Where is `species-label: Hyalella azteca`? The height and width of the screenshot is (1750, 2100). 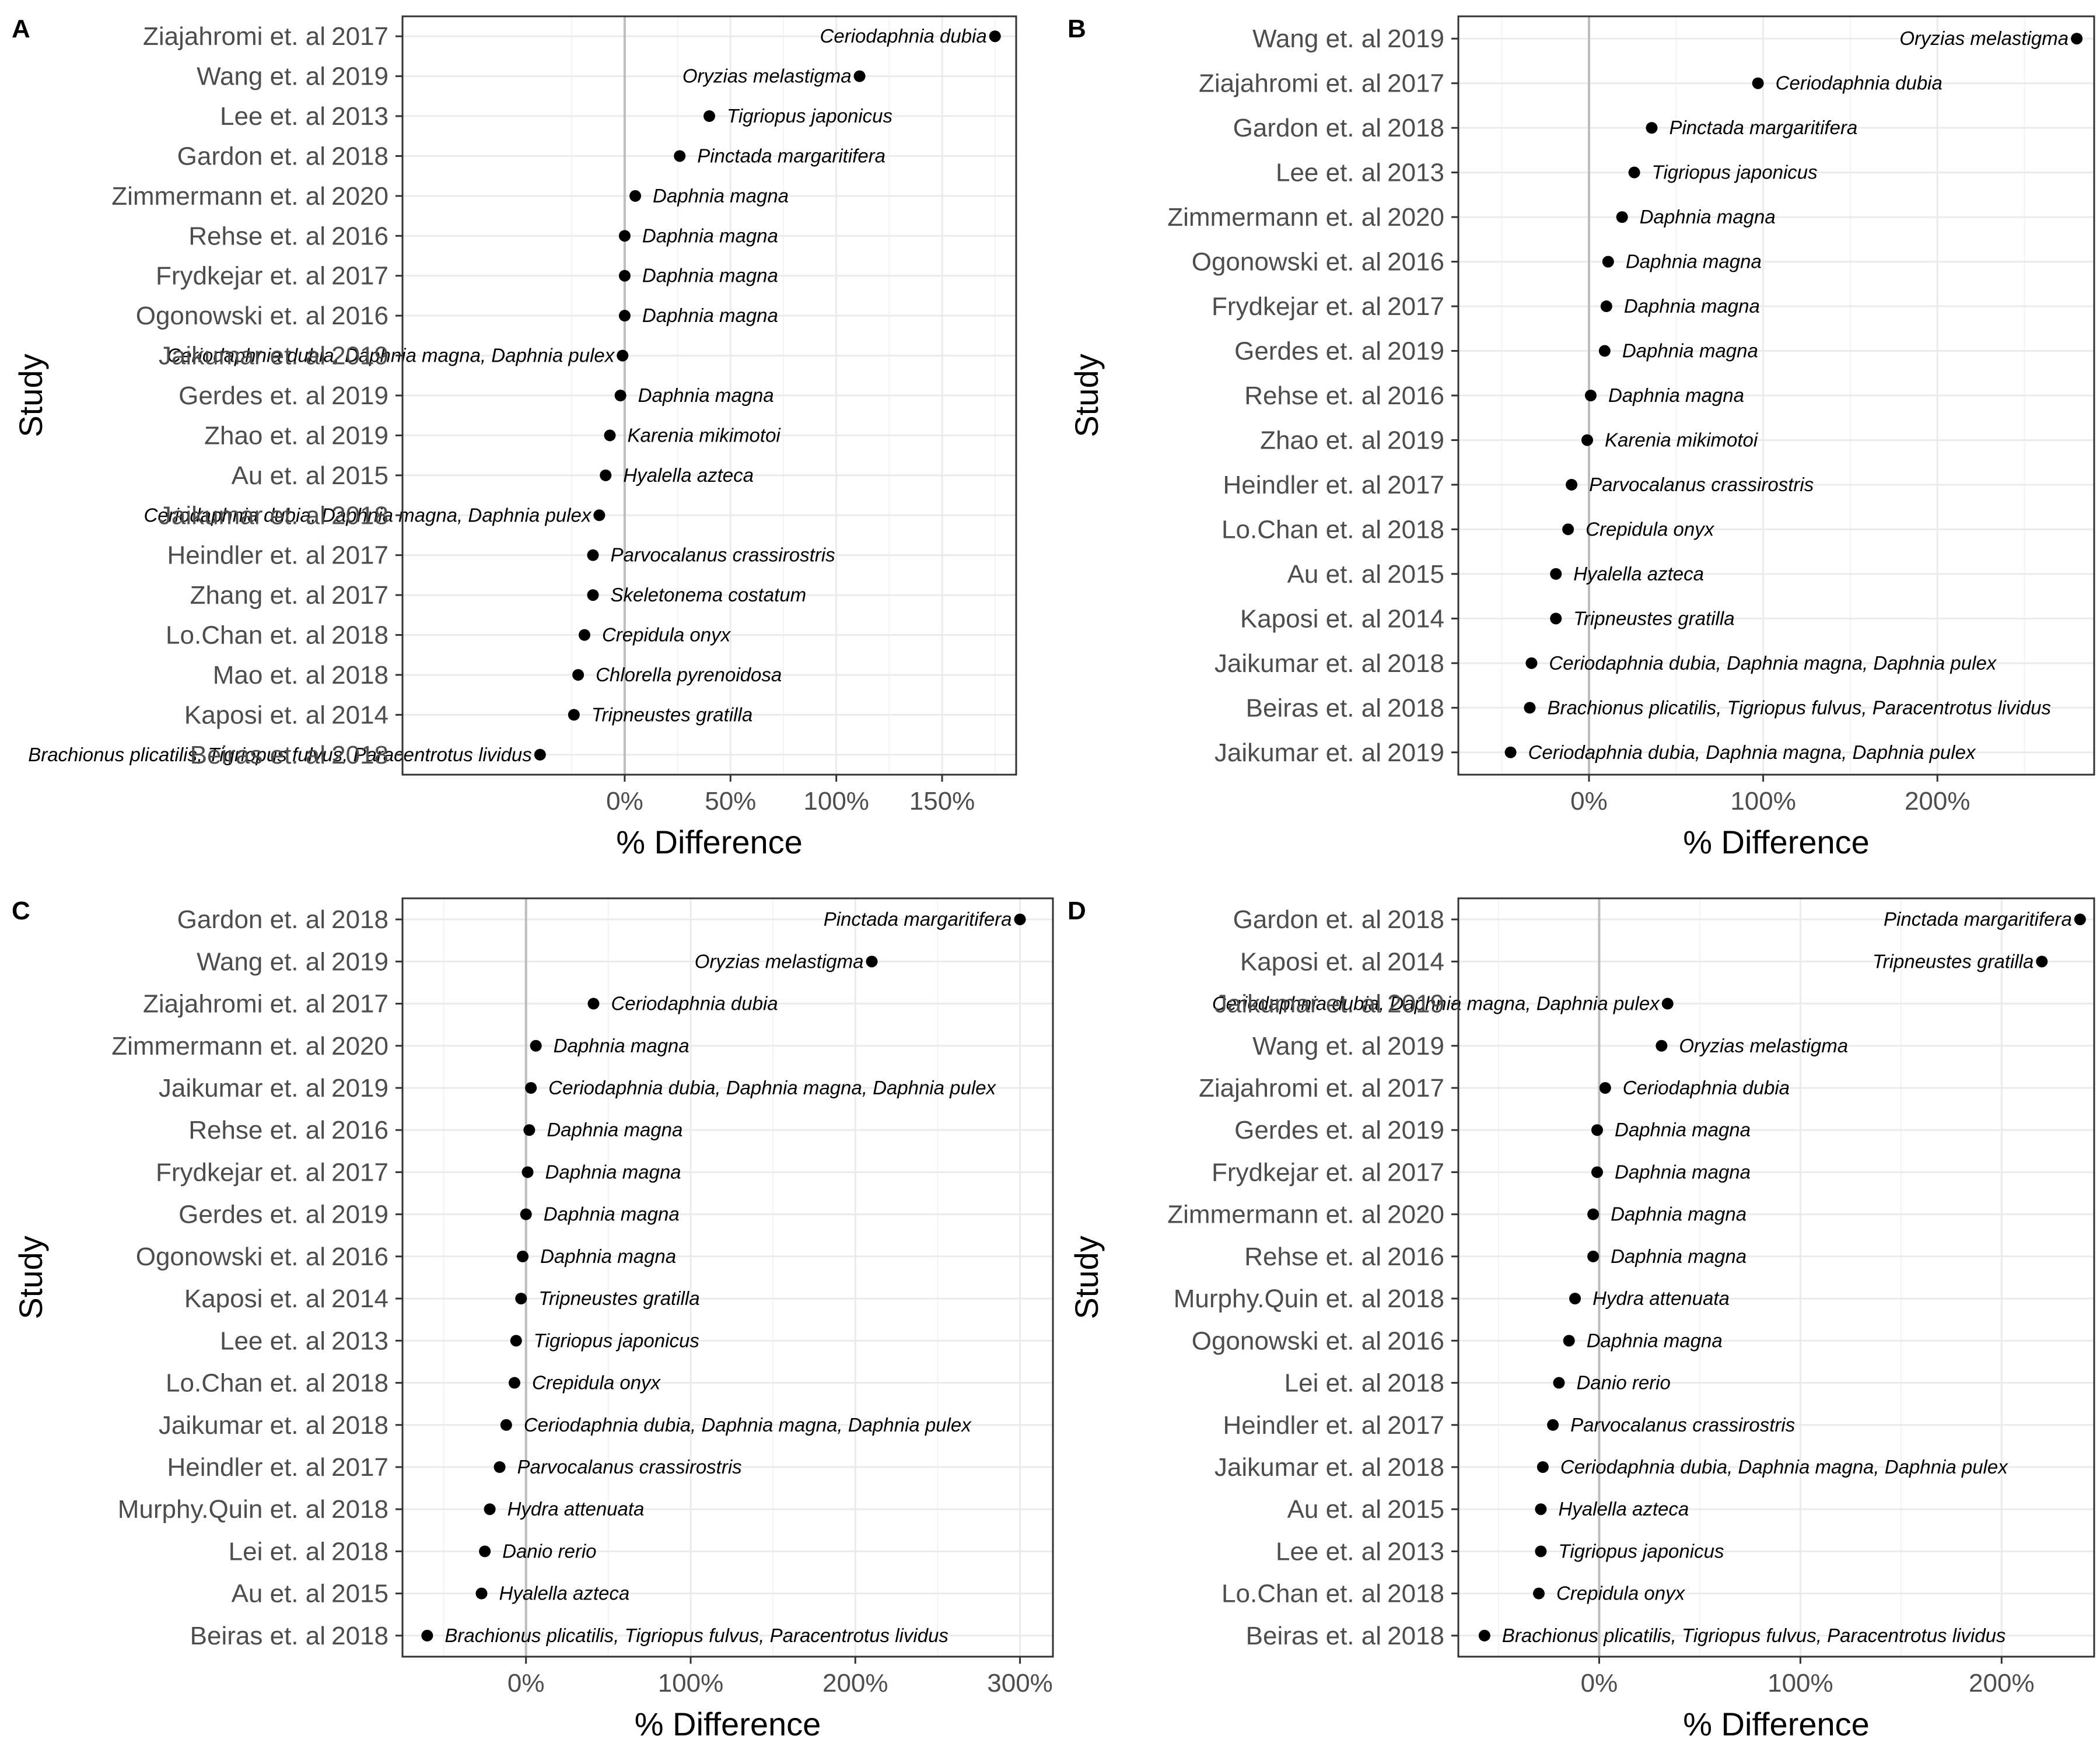 species-label: Hyalella azteca is located at coordinates (564, 1594).